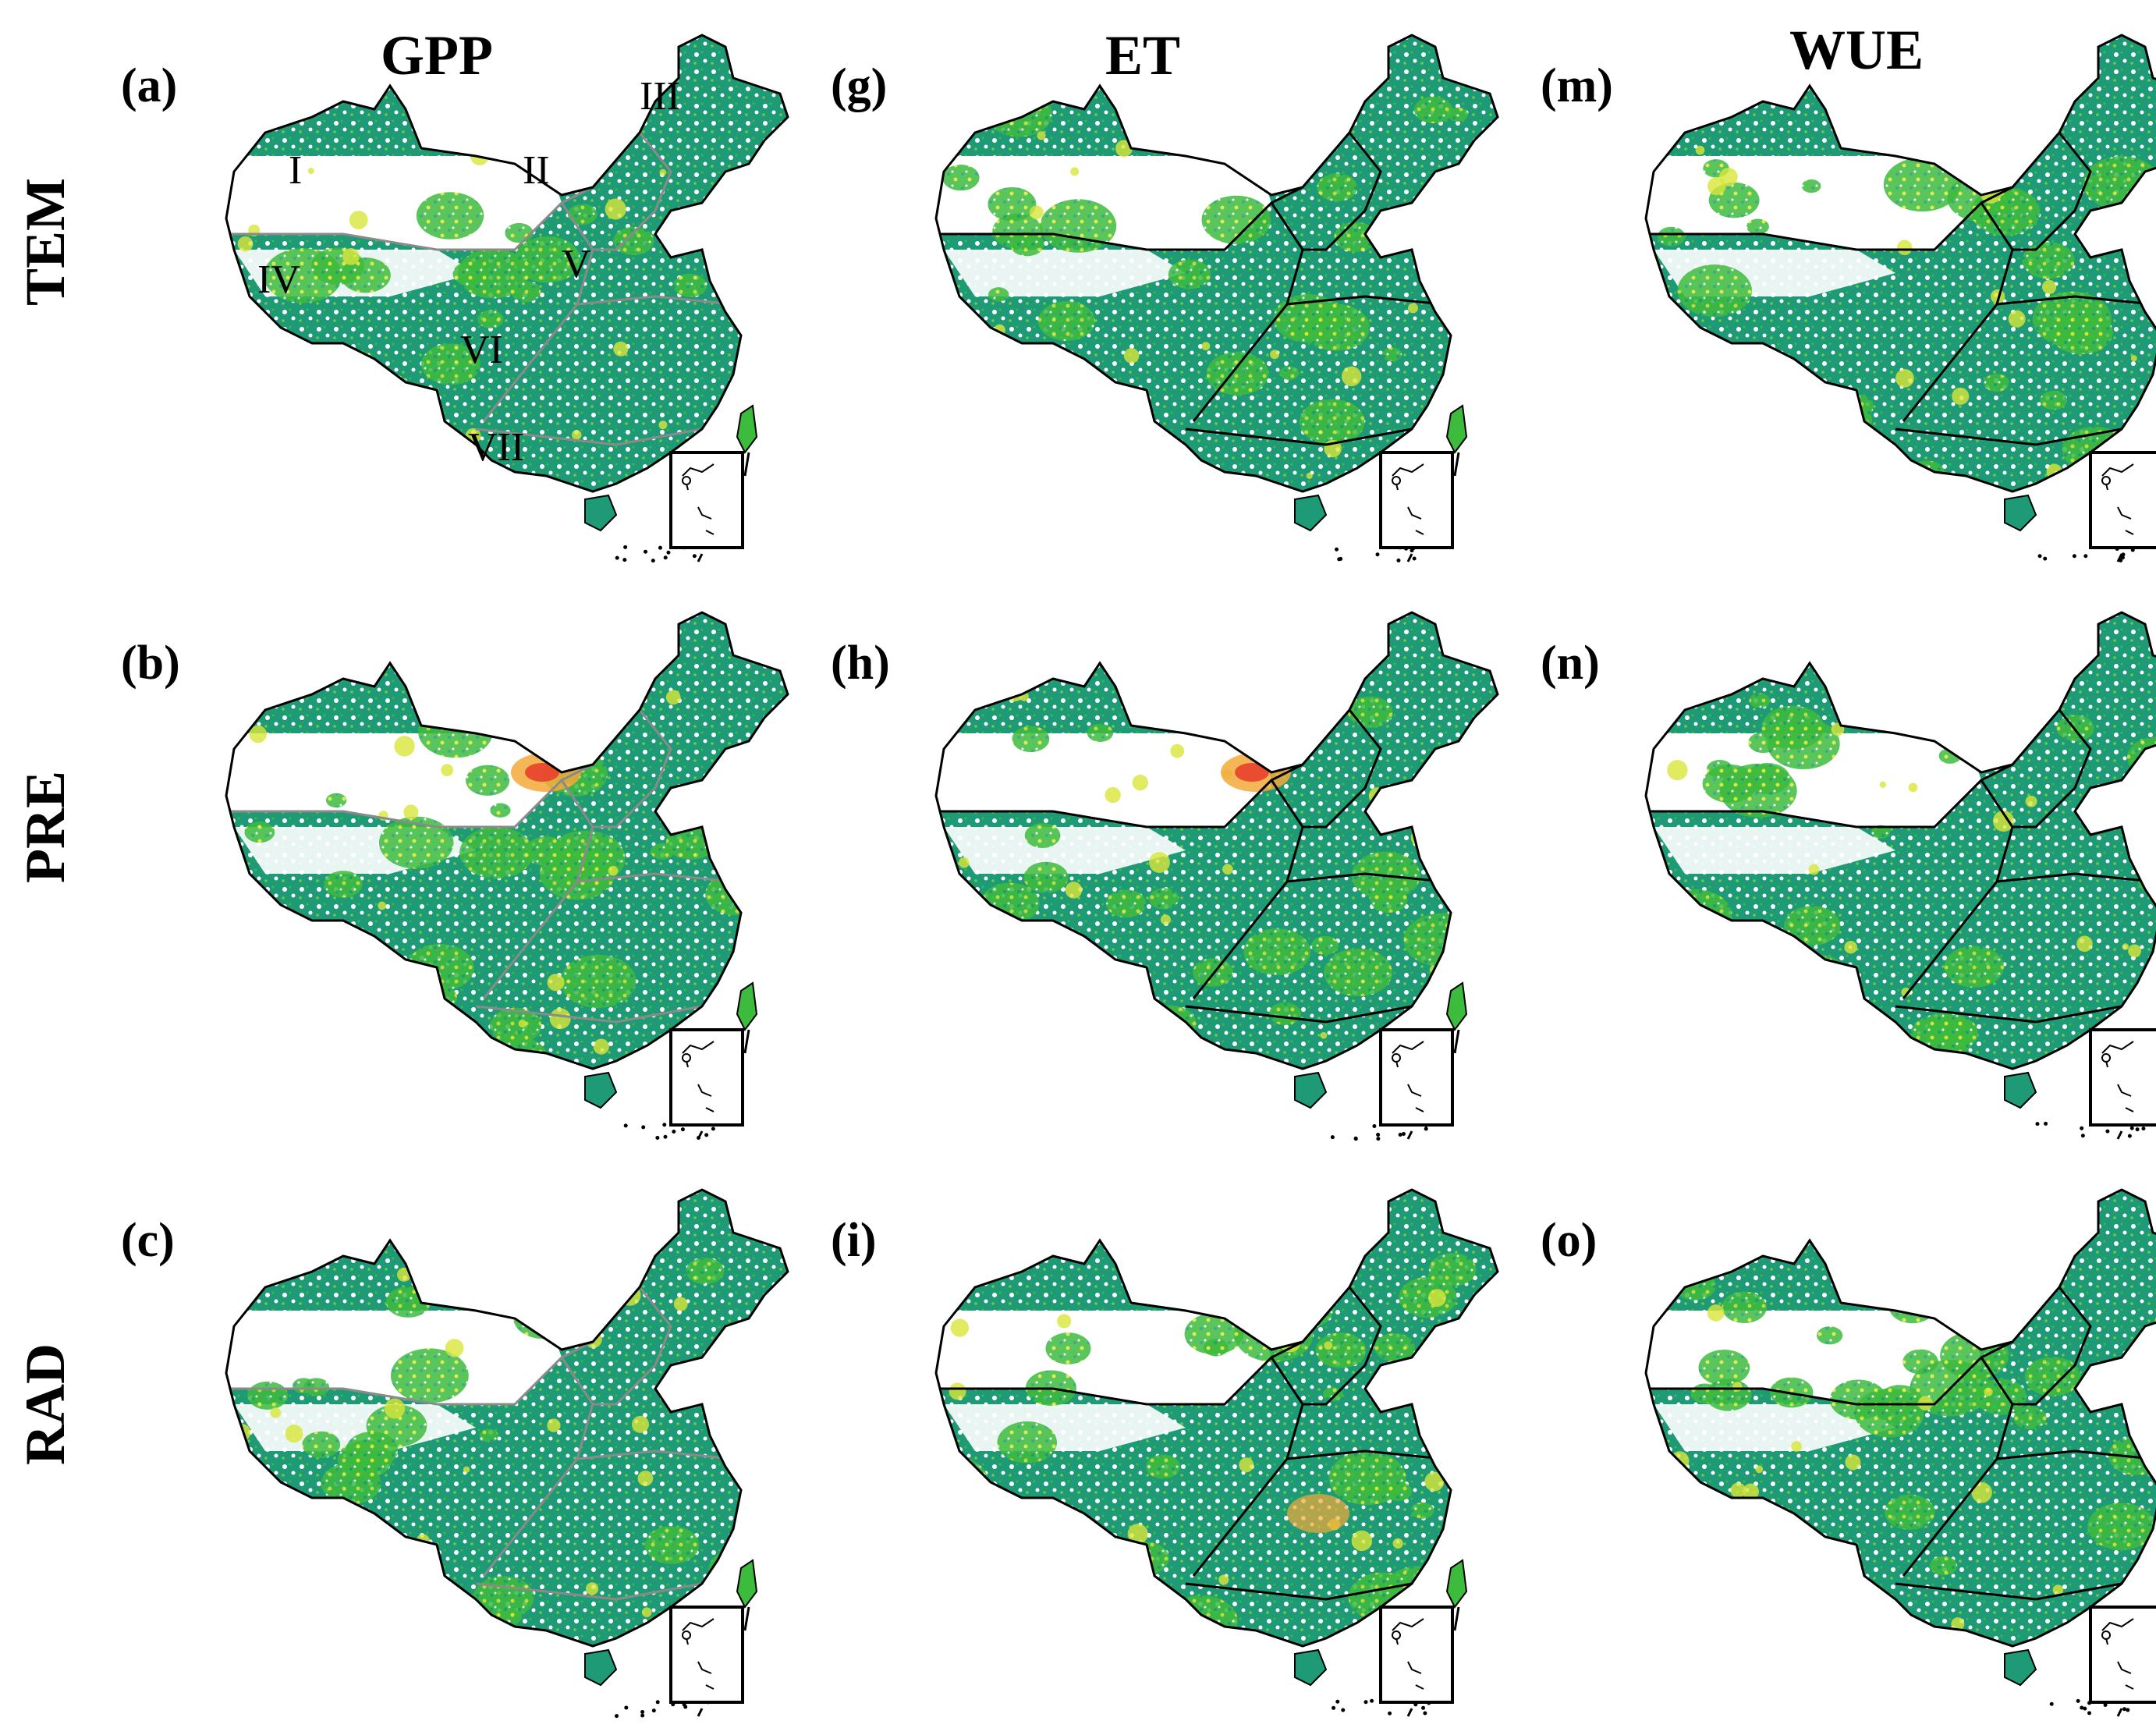 This screenshot has width=2156, height=1728. What do you see at coordinates (1252, 772) in the screenshot?
I see `hotspot` at bounding box center [1252, 772].